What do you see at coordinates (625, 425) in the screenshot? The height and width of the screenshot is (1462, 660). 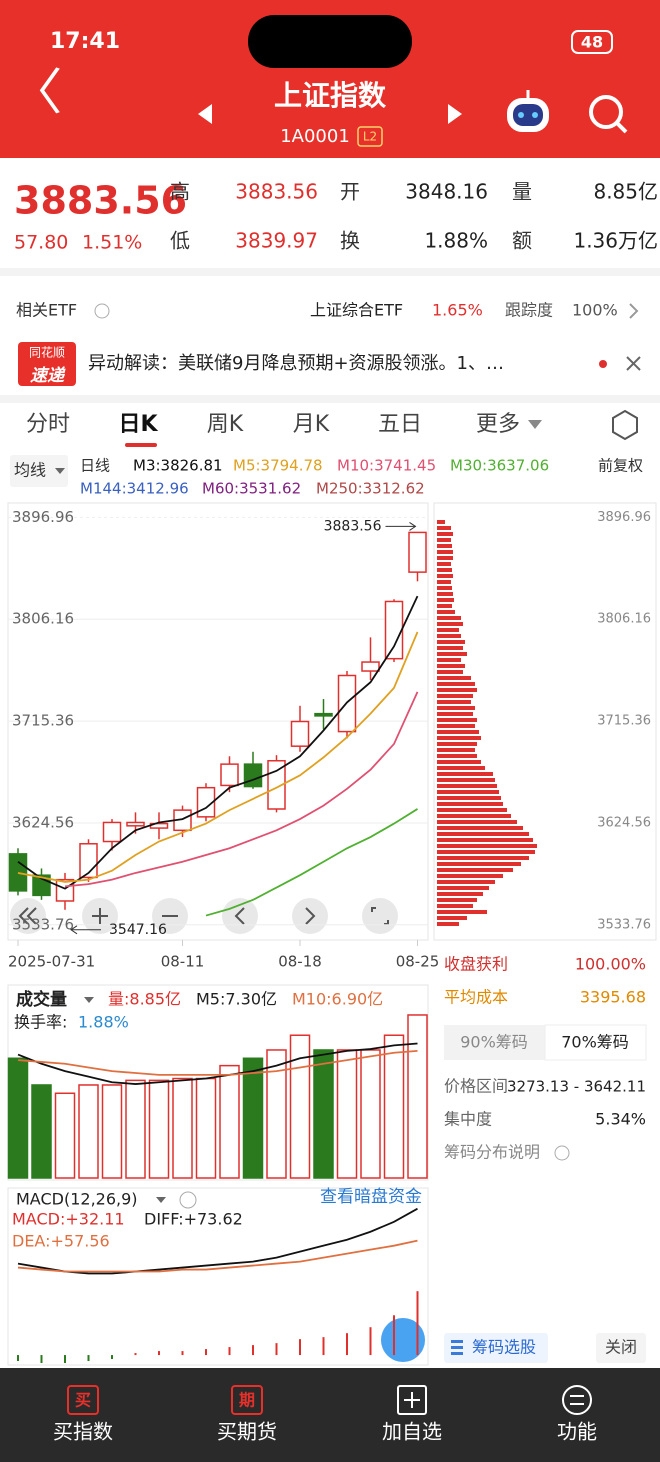 I see `settings-button` at bounding box center [625, 425].